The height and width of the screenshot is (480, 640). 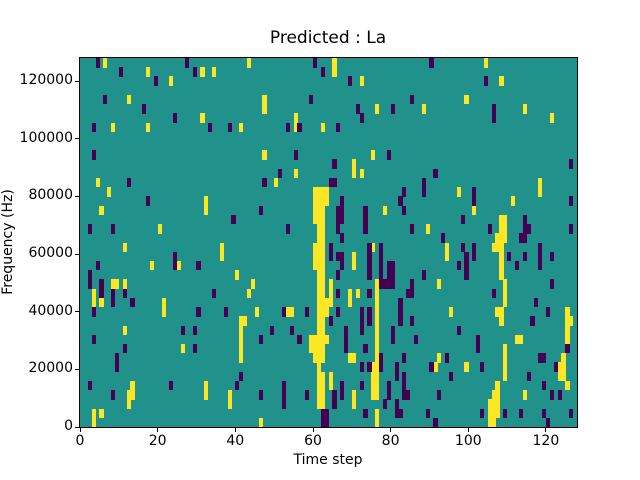 I want to click on y-tick-label: 120000, so click(x=46, y=80).